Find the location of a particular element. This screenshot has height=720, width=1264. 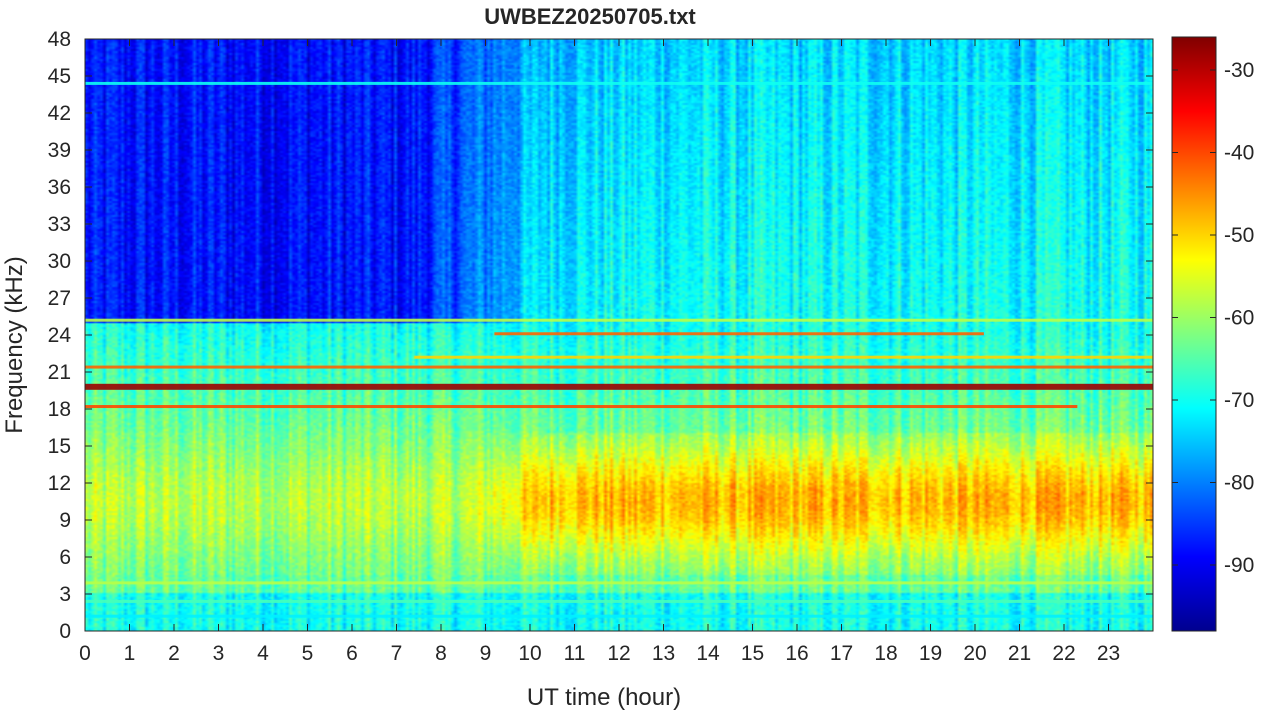

y-tick-label: 33 is located at coordinates (59, 224).